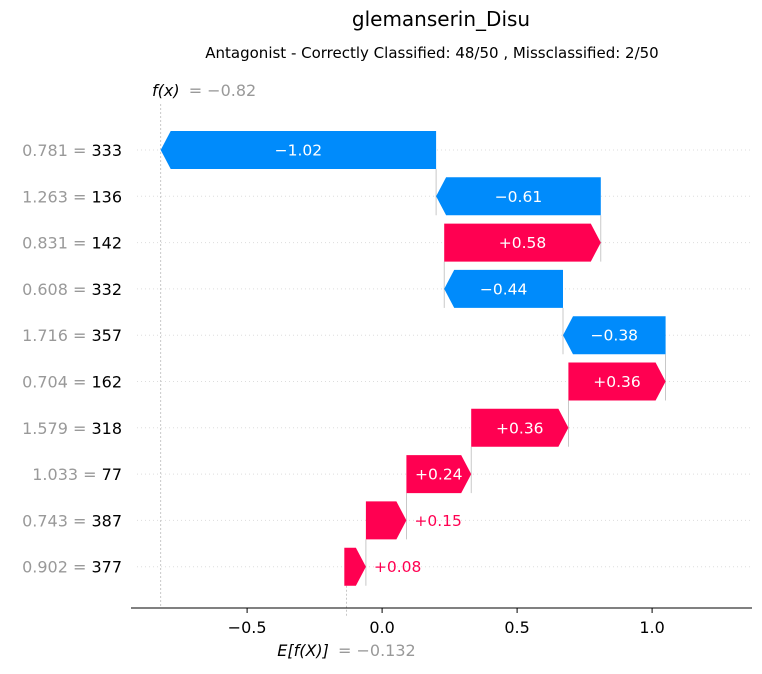 This screenshot has width=762, height=674. Describe the element at coordinates (381, 627) in the screenshot. I see `x-tick-label: 0.0` at that location.